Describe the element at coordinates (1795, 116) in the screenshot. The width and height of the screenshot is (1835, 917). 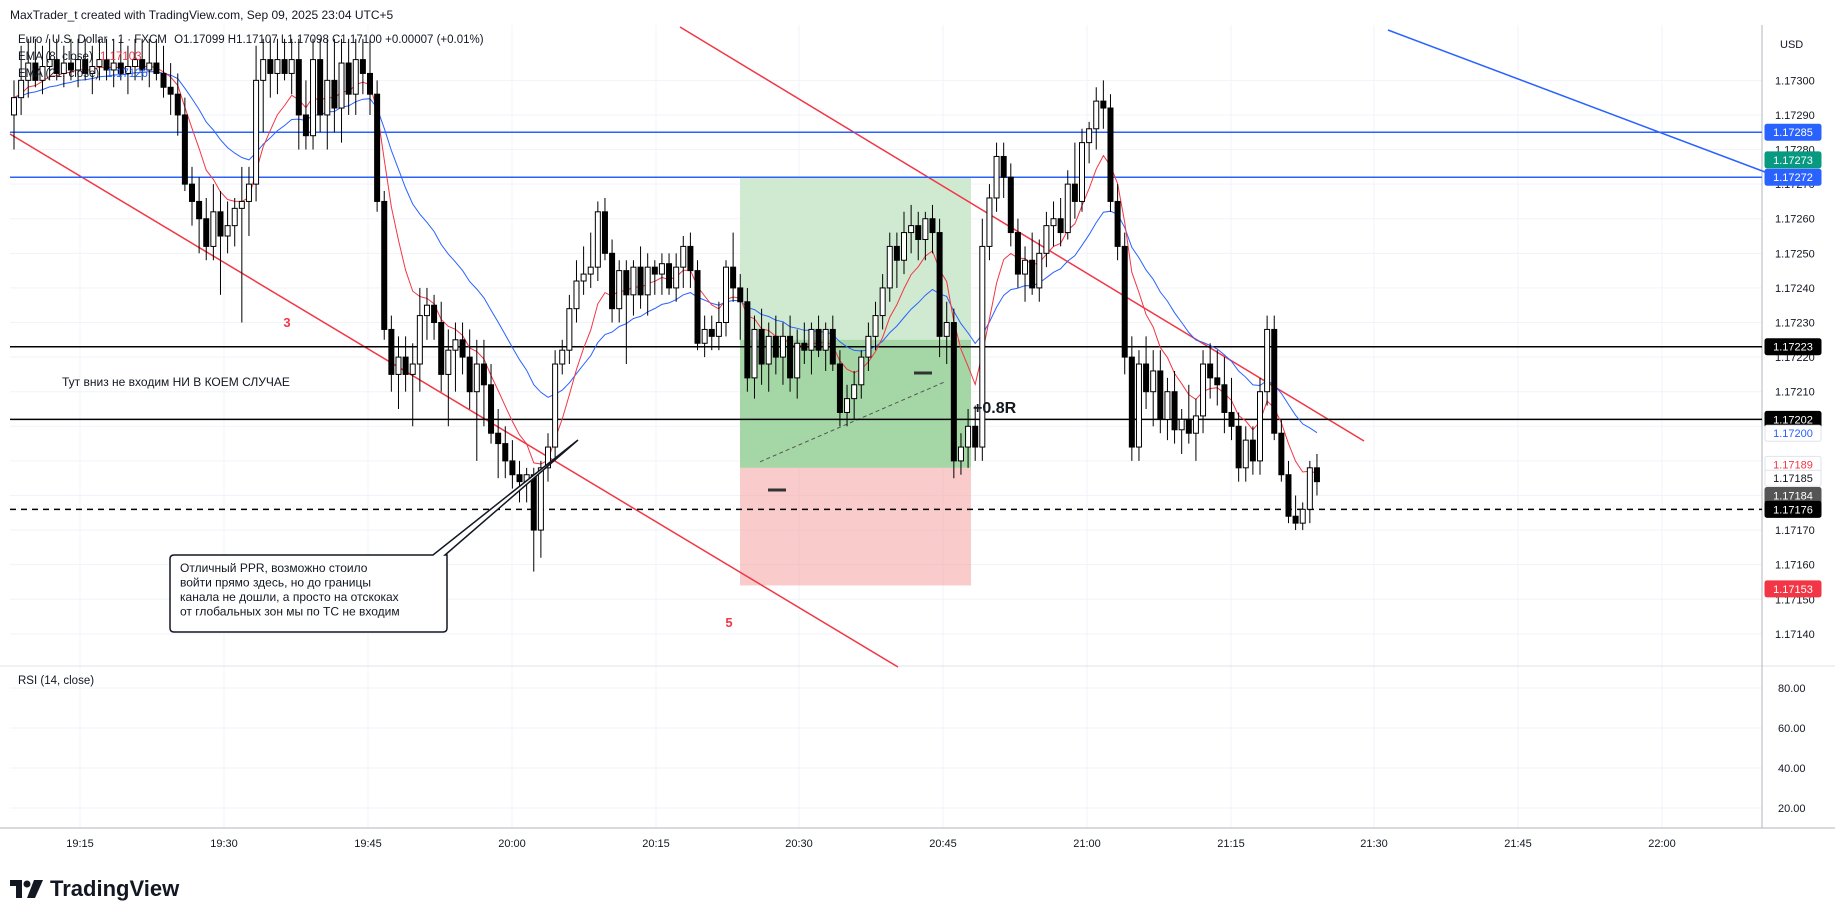
I see `price-tick-label: 1.17290` at that location.